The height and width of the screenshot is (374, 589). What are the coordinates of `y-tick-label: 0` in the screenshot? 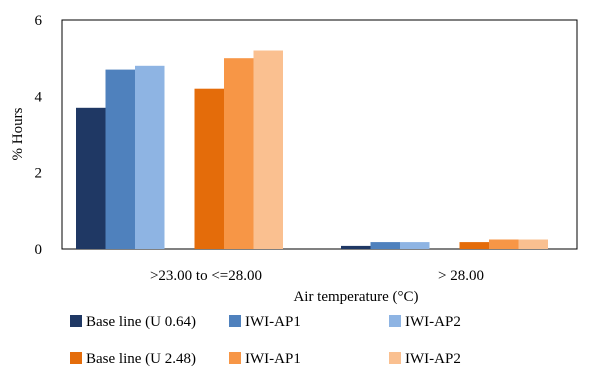 It's located at (39, 250).